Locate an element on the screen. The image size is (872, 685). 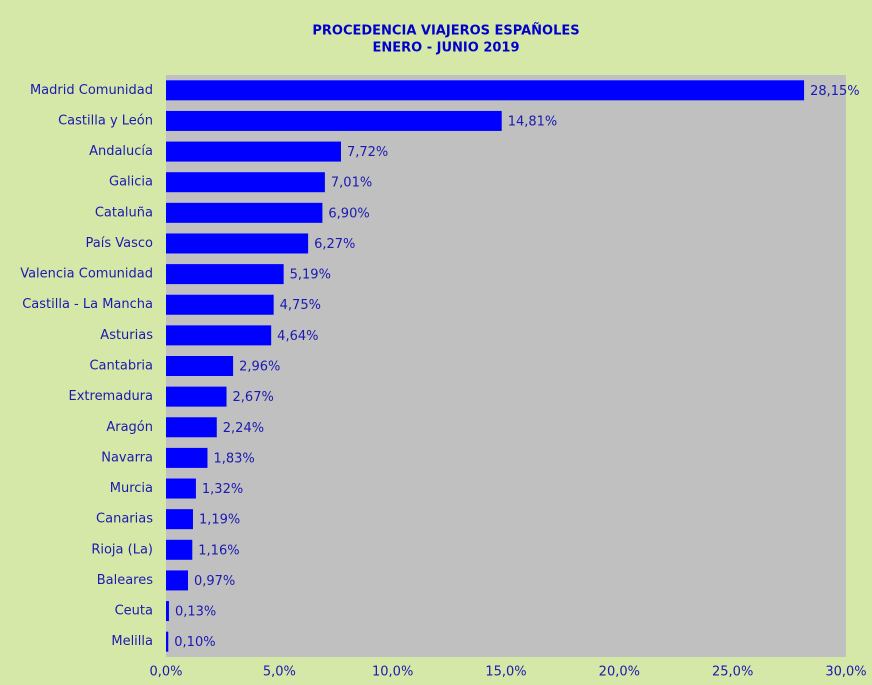
y-tick-label: Valencia Comunidad is located at coordinates (86, 274).